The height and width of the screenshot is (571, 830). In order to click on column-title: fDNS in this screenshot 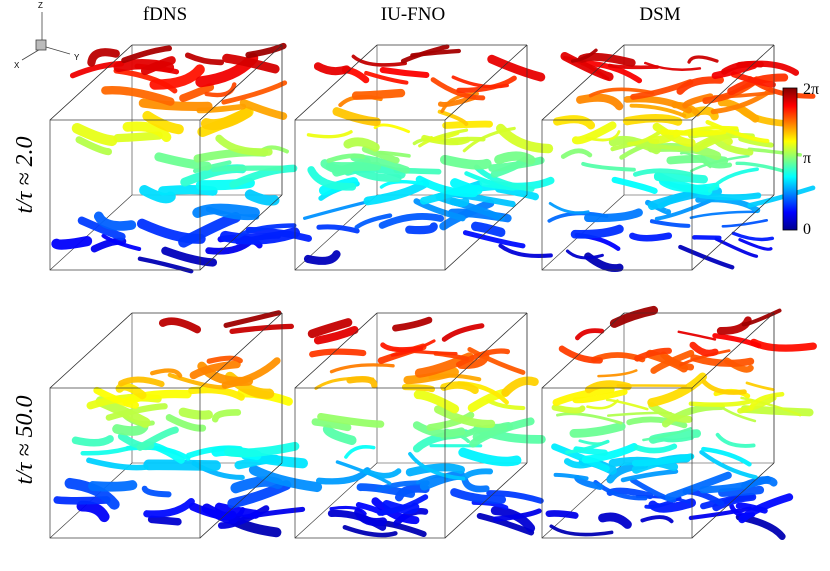, I will do `click(165, 14)`.